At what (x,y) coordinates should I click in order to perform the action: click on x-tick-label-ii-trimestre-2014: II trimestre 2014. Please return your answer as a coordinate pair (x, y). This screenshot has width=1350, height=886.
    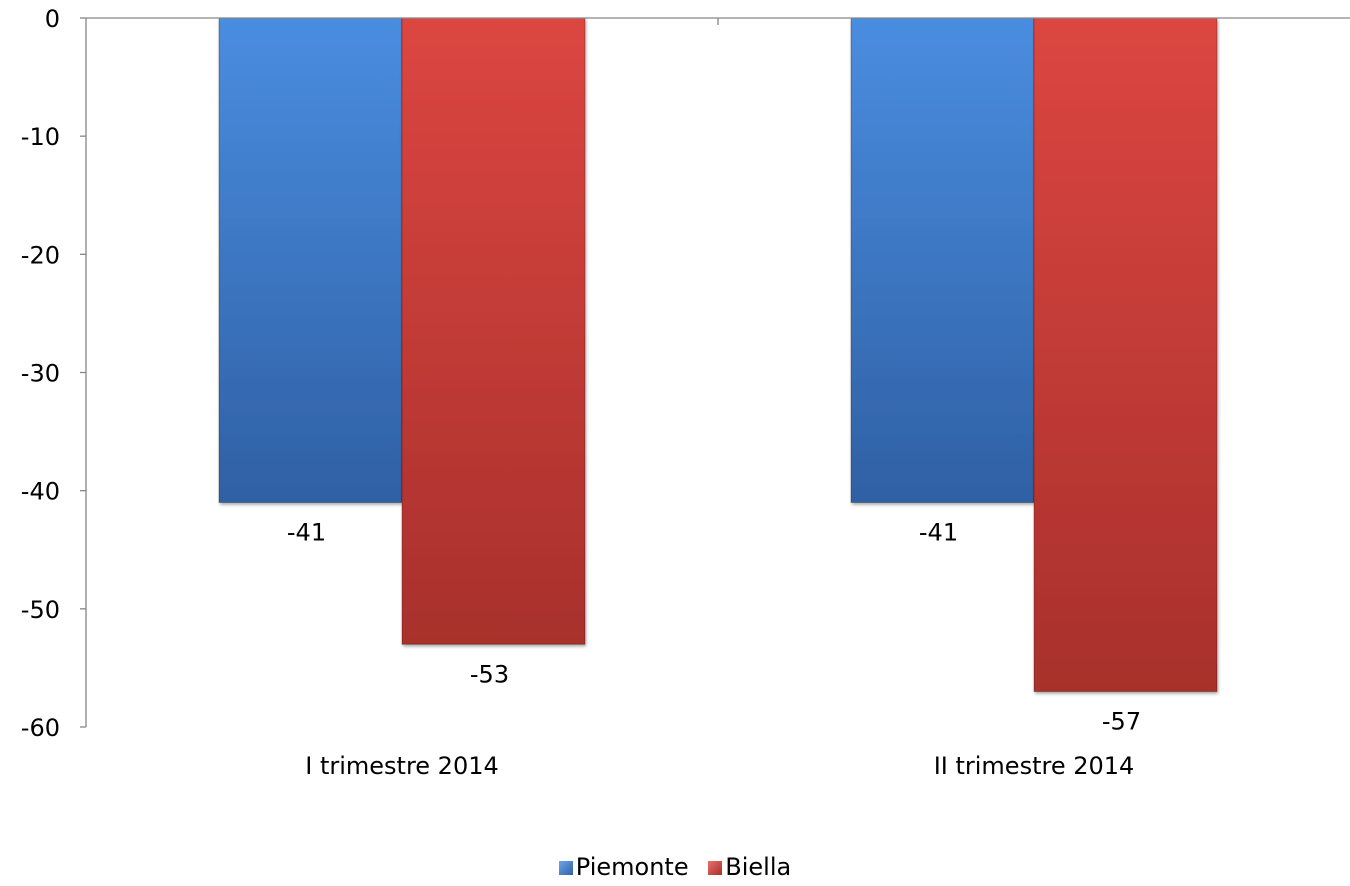
    Looking at the image, I should click on (1034, 766).